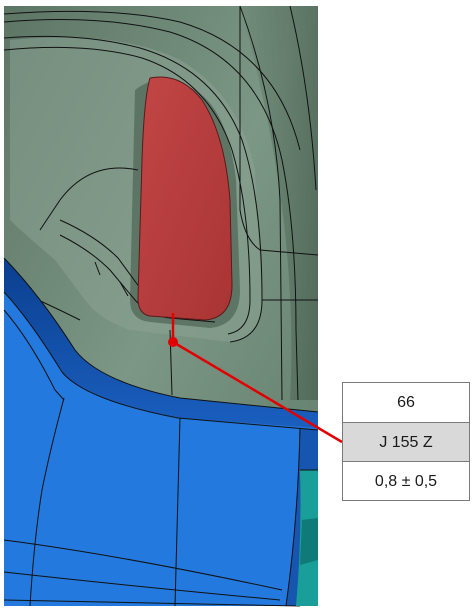  What do you see at coordinates (173, 342) in the screenshot?
I see `leader-anchor-dot` at bounding box center [173, 342].